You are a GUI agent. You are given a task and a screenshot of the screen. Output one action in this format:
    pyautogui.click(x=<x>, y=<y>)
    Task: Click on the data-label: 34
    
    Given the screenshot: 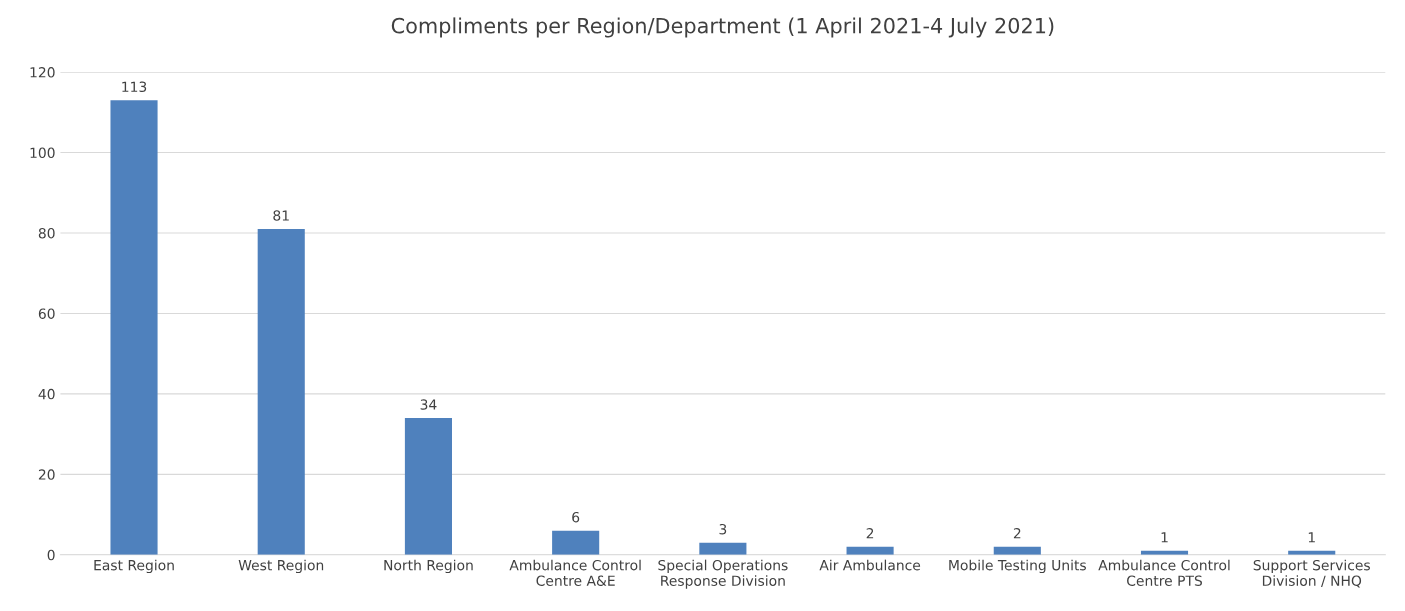 What is the action you would take?
    pyautogui.click(x=428, y=404)
    